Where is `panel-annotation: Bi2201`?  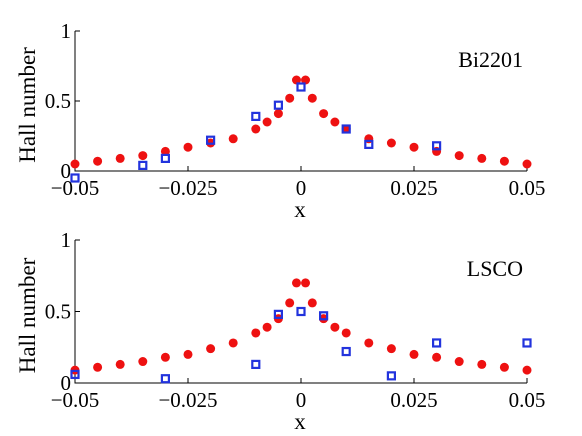 panel-annotation: Bi2201 is located at coordinates (490, 59).